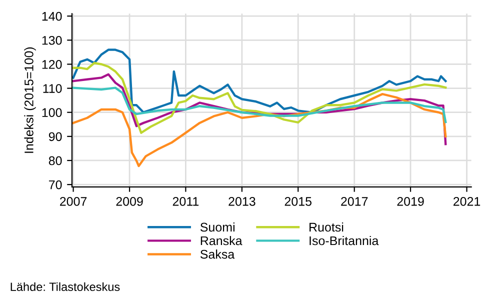 The width and height of the screenshot is (493, 304). Describe the element at coordinates (298, 201) in the screenshot. I see `x-tick-label: 2015` at that location.